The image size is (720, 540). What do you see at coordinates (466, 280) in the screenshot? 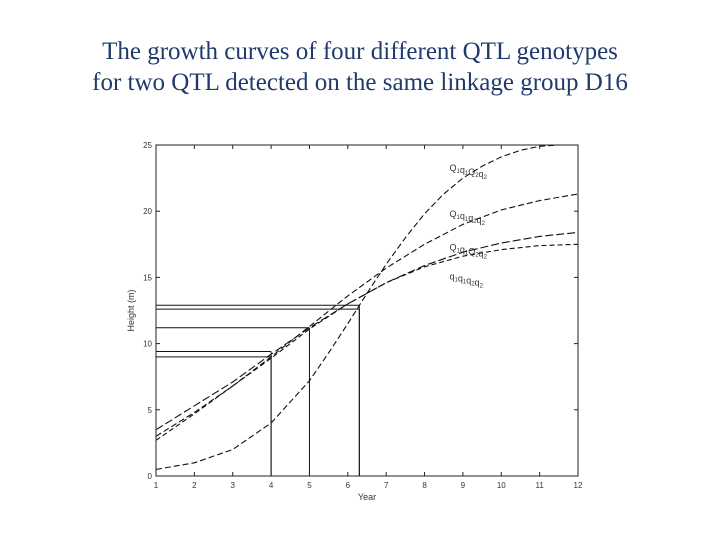
I see `series-label-4: q1q1q2q2` at bounding box center [466, 280].